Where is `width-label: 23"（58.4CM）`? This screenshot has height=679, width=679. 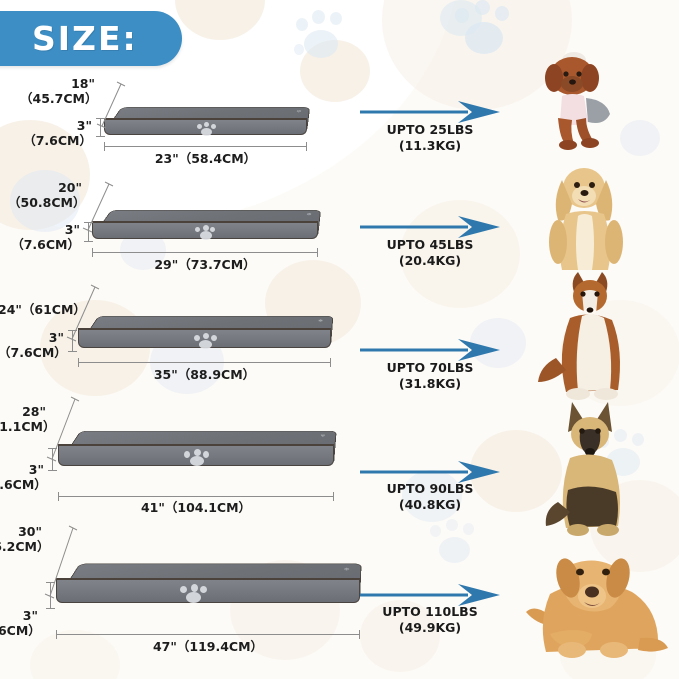
width-label: 23"（58.4CM） is located at coordinates (205, 158).